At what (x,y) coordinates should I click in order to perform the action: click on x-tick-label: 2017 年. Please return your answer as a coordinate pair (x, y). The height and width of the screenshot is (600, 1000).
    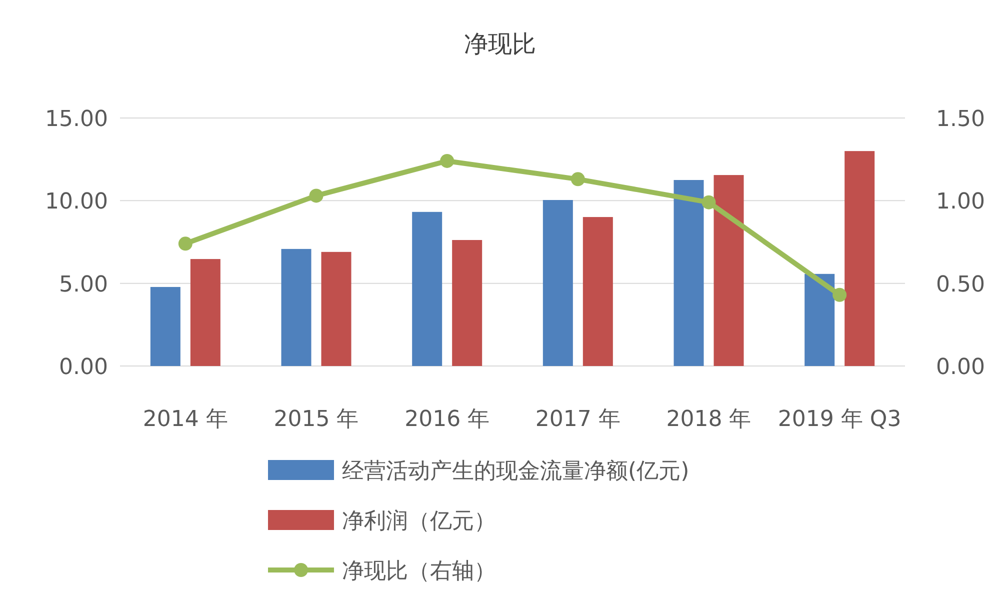
    Looking at the image, I should click on (577, 419).